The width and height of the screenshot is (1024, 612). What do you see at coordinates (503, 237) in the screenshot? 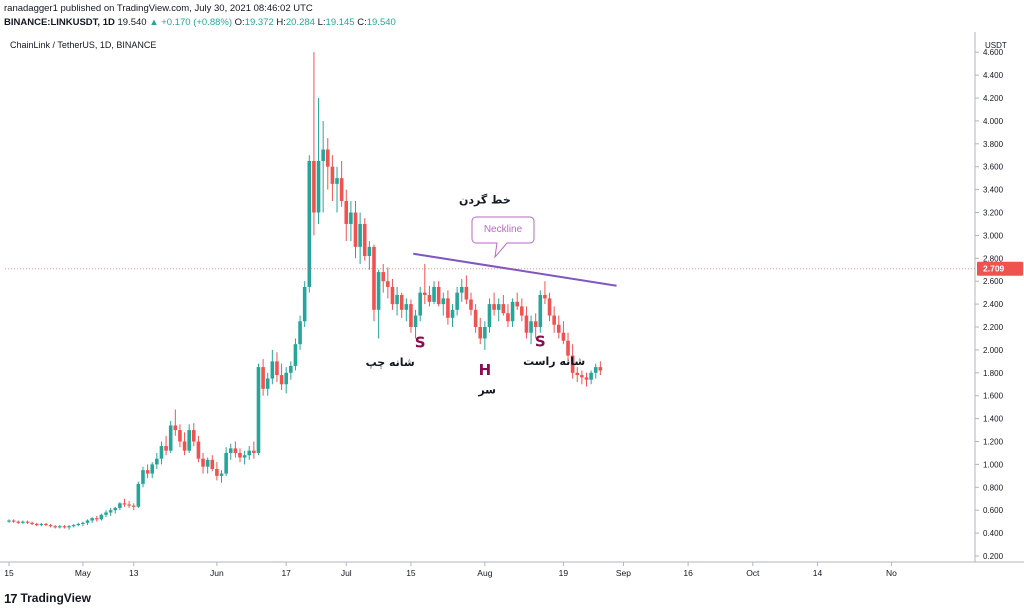
I see `neckline-callout` at bounding box center [503, 237].